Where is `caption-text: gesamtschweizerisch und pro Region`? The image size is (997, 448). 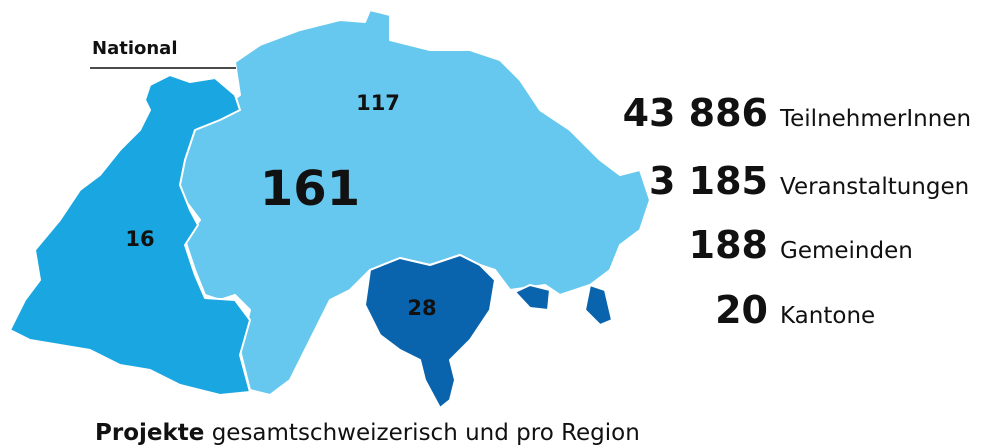 caption-text: gesamtschweizerisch und pro Region is located at coordinates (426, 433).